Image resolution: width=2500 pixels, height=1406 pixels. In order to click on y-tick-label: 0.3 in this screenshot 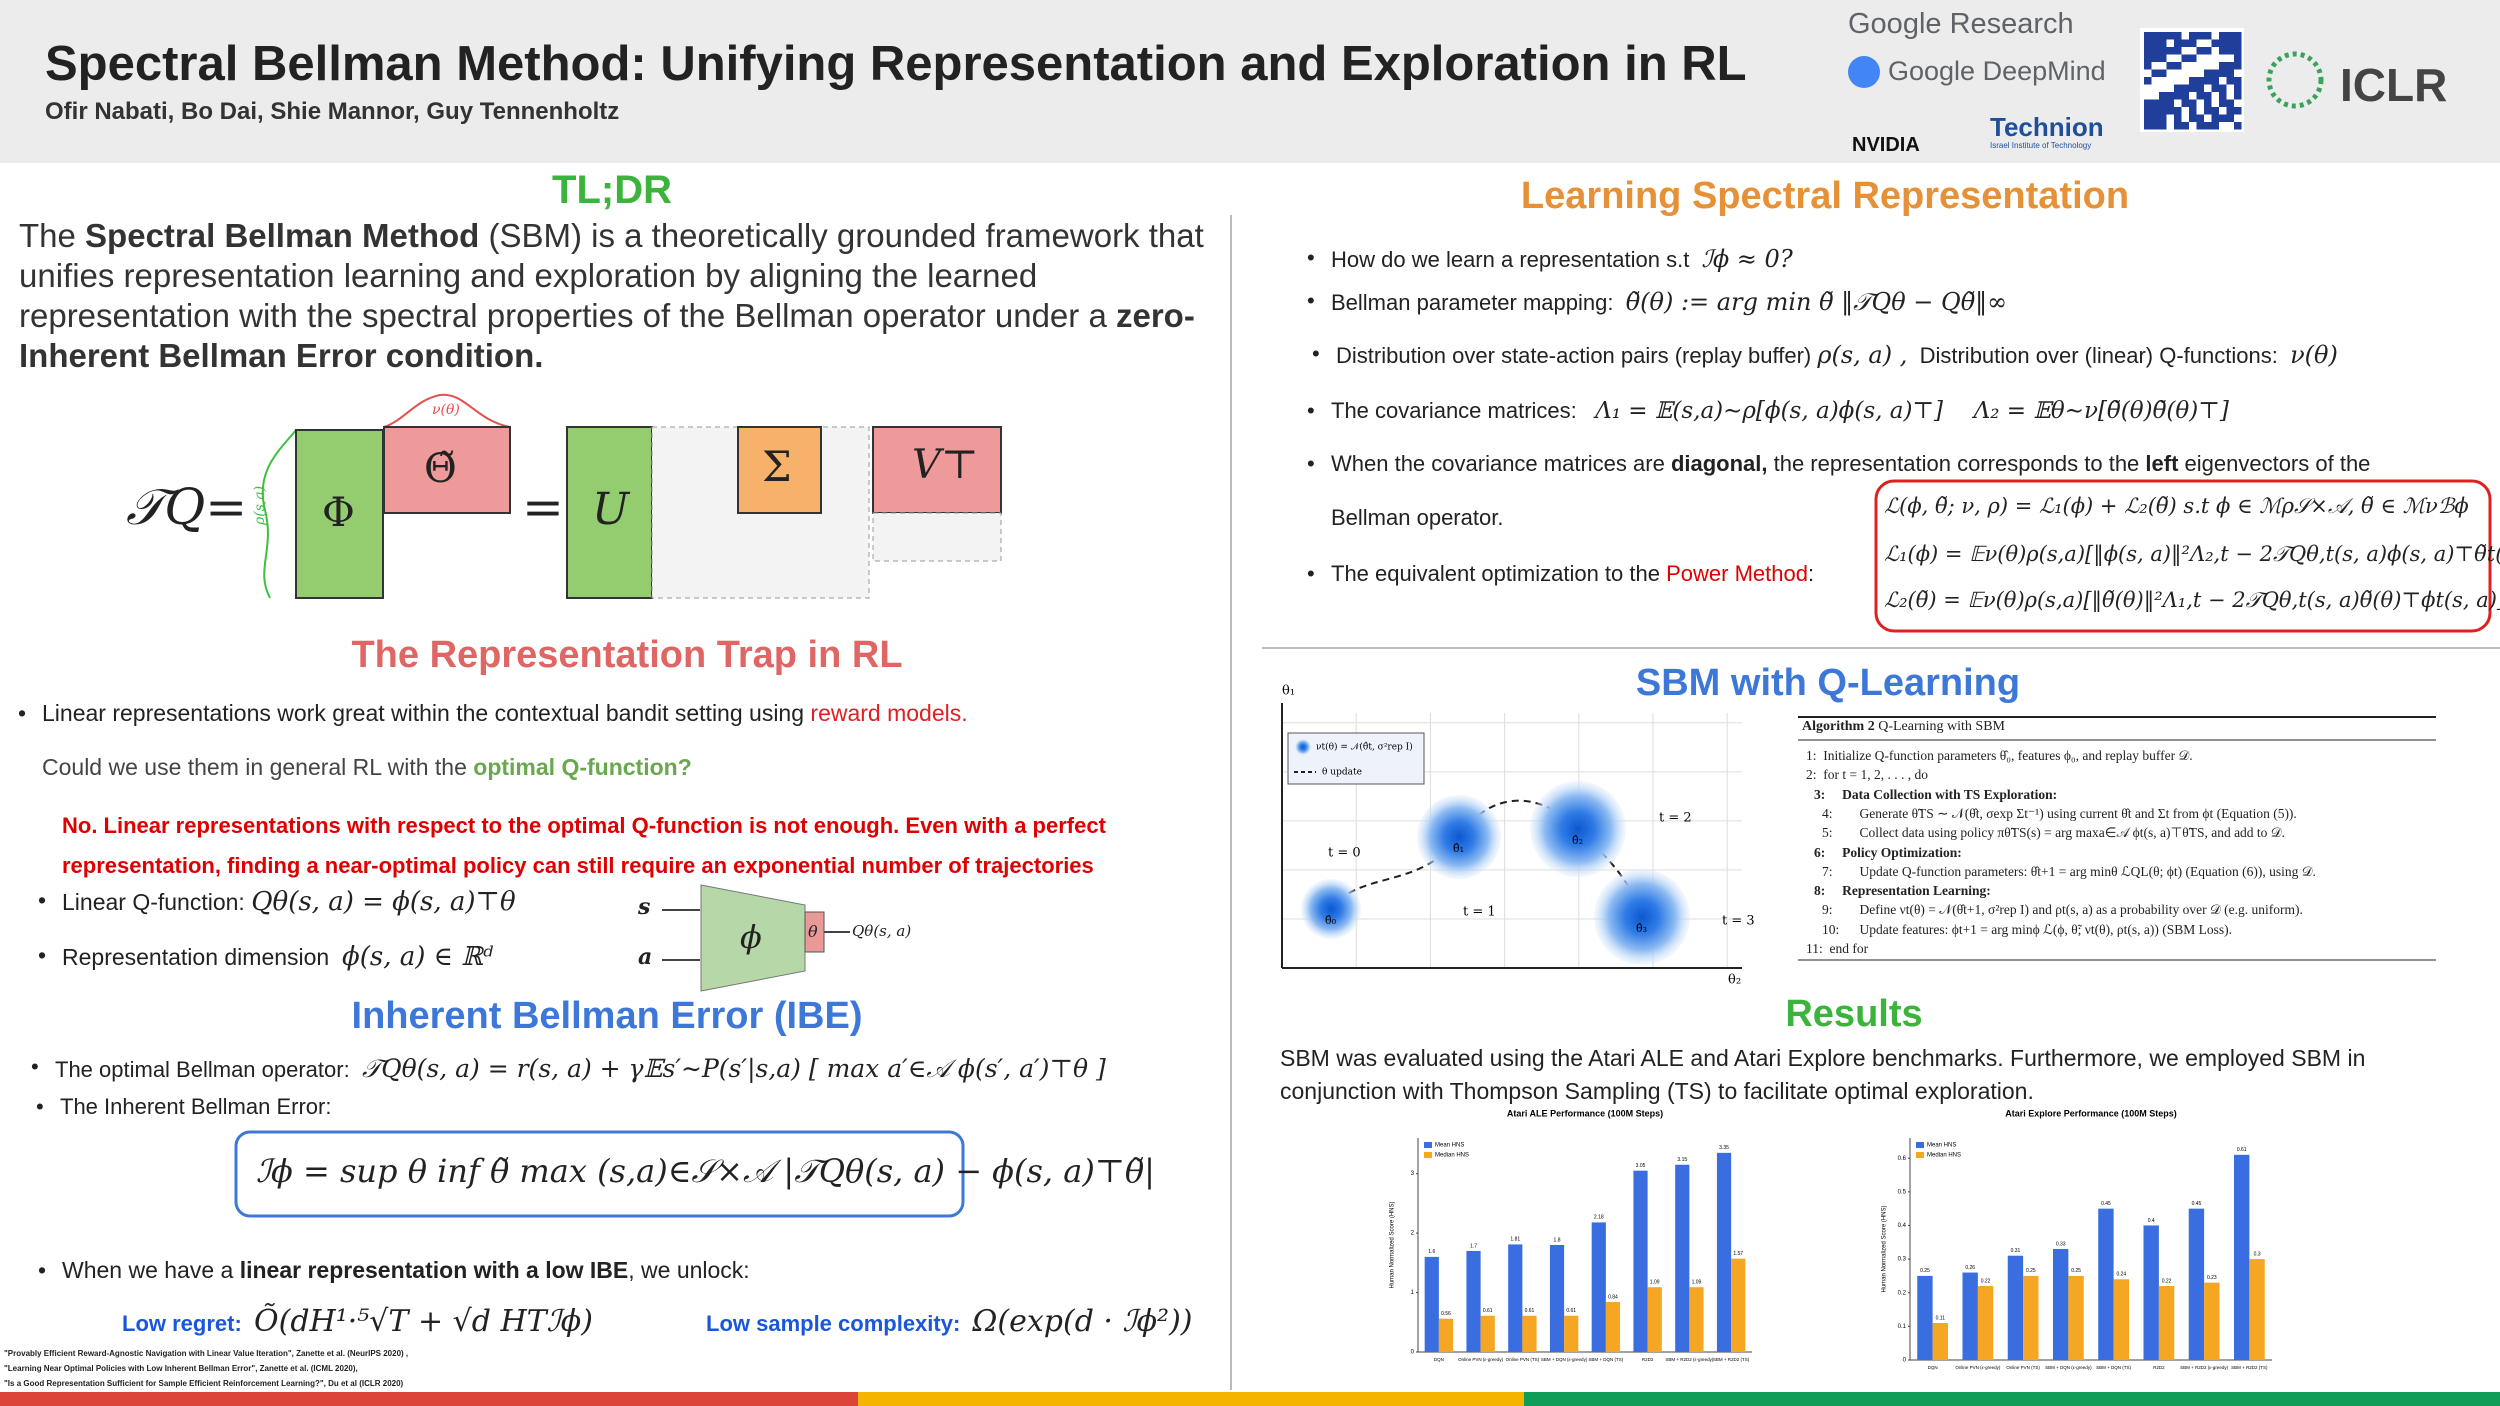, I will do `click(1902, 1260)`.